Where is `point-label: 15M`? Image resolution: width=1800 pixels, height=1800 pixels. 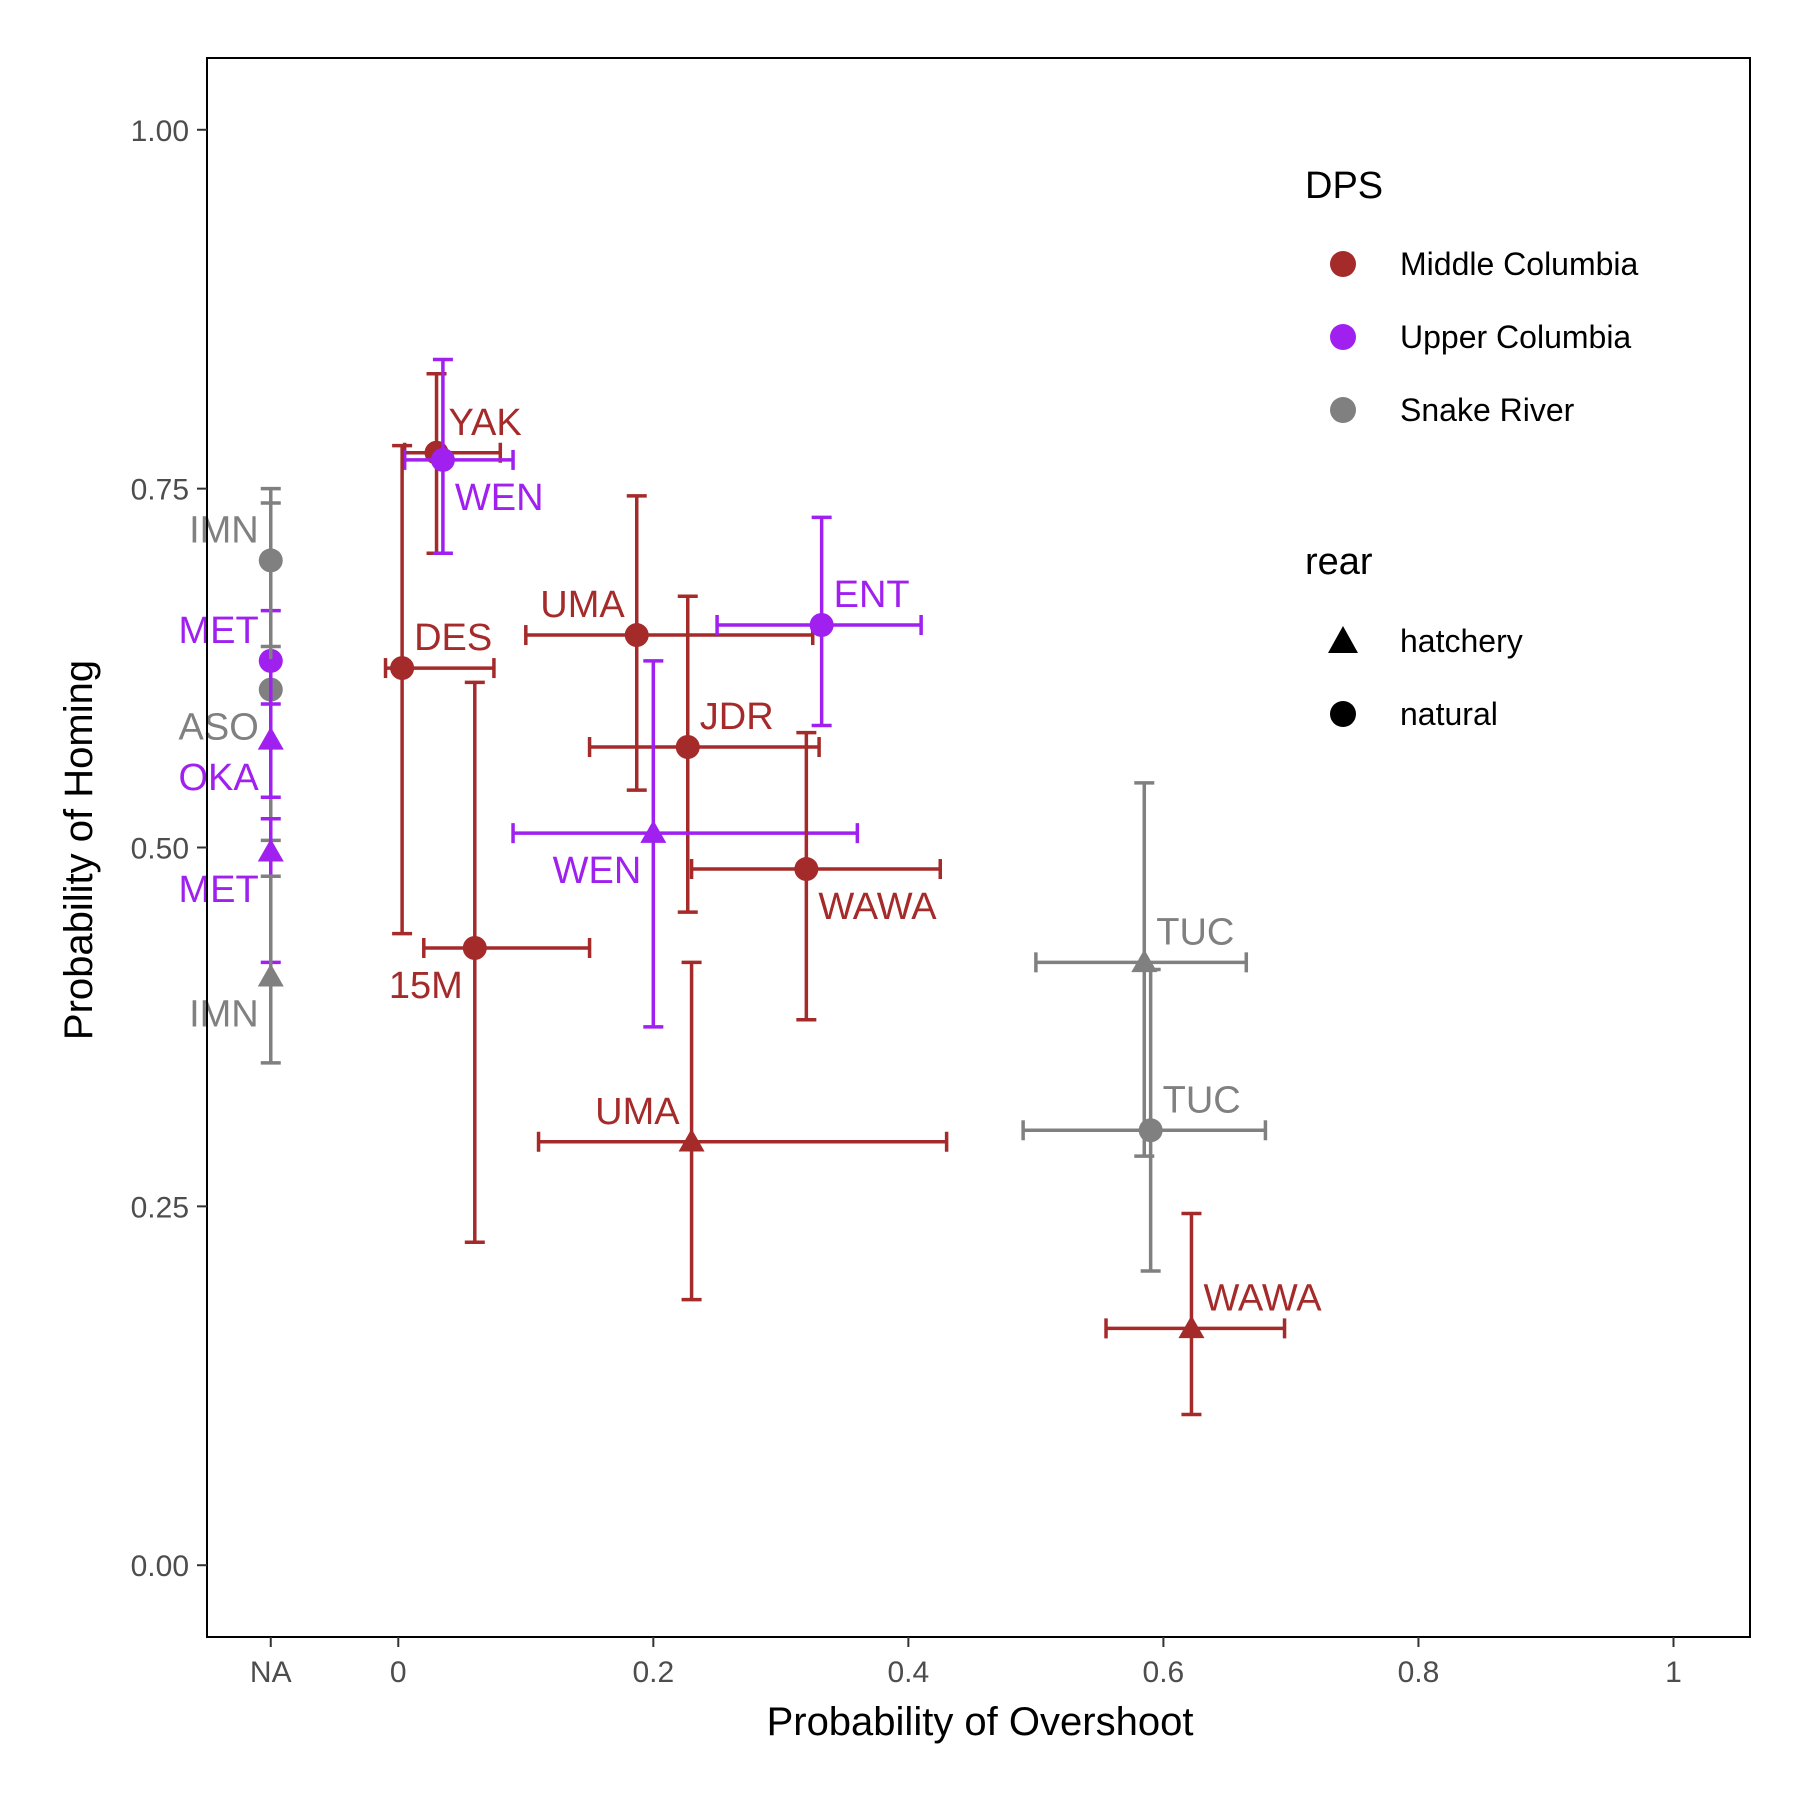
point-label: 15M is located at coordinates (426, 986).